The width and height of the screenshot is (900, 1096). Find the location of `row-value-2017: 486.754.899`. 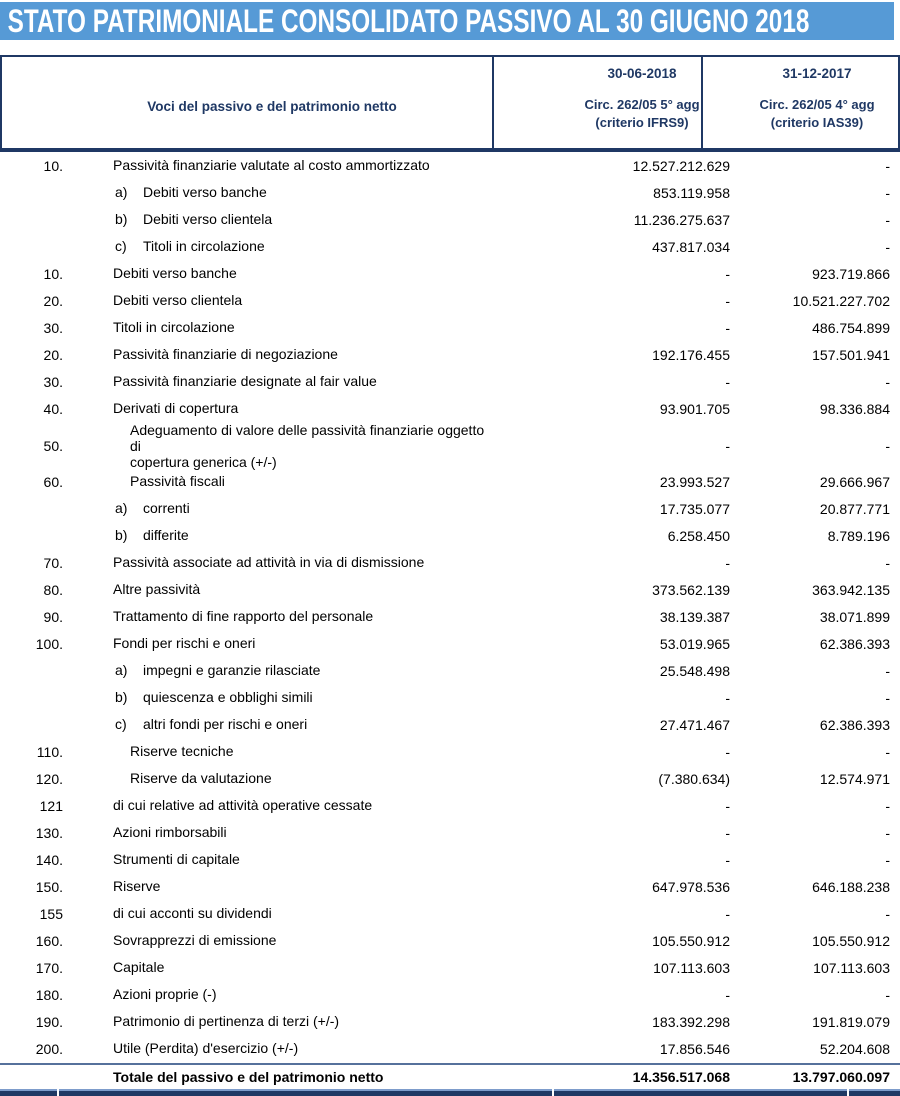

row-value-2017: 486.754.899 is located at coordinates (851, 327).